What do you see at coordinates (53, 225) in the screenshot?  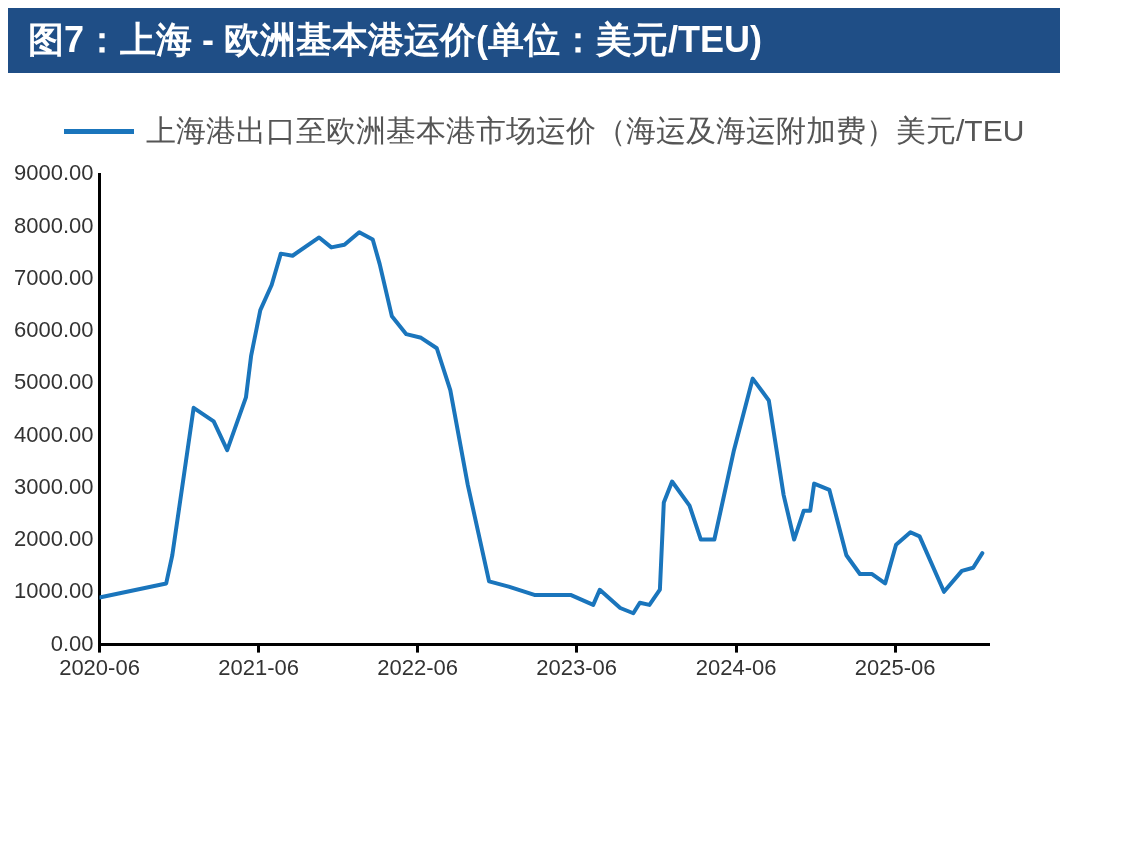 I see `y-tick-label: 8000.00` at bounding box center [53, 225].